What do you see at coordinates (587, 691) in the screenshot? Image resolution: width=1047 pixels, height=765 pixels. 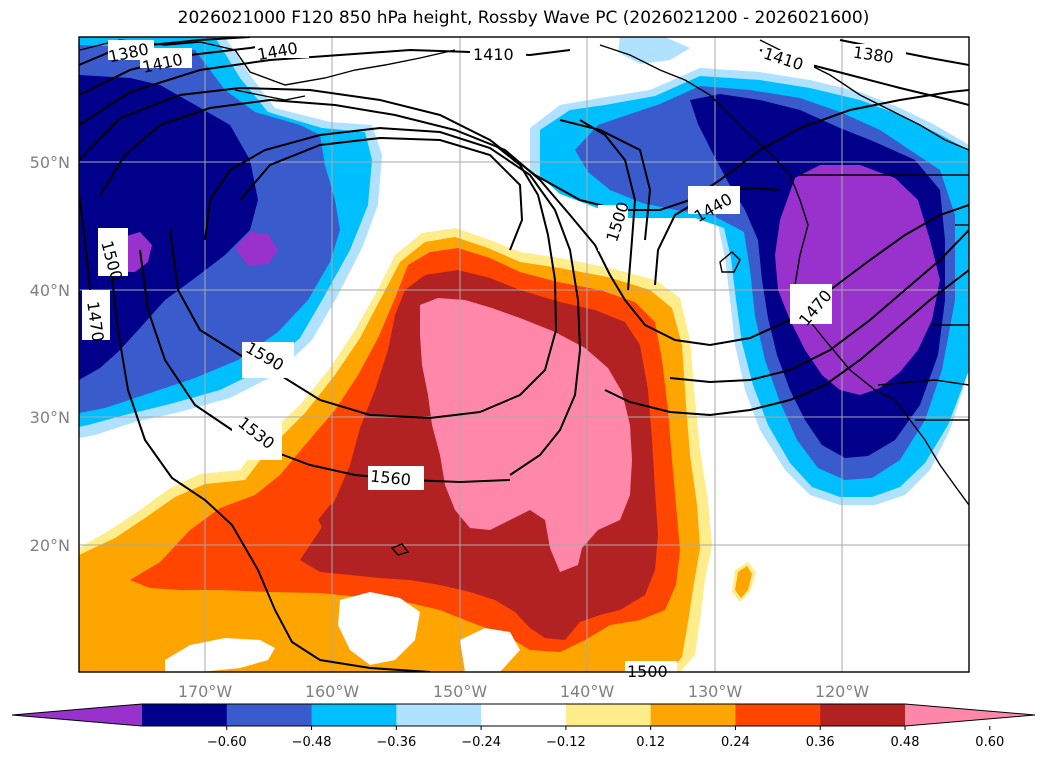 I see `lon-label-140w: 140°W` at bounding box center [587, 691].